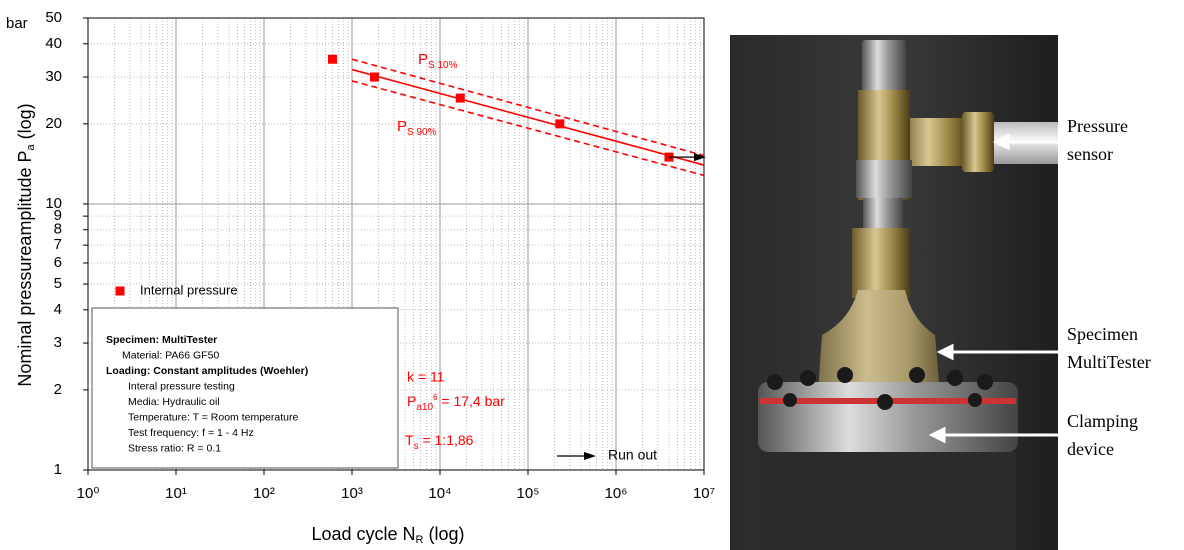 The width and height of the screenshot is (1184, 550). What do you see at coordinates (58, 215) in the screenshot?
I see `y-tick-label: 9` at bounding box center [58, 215].